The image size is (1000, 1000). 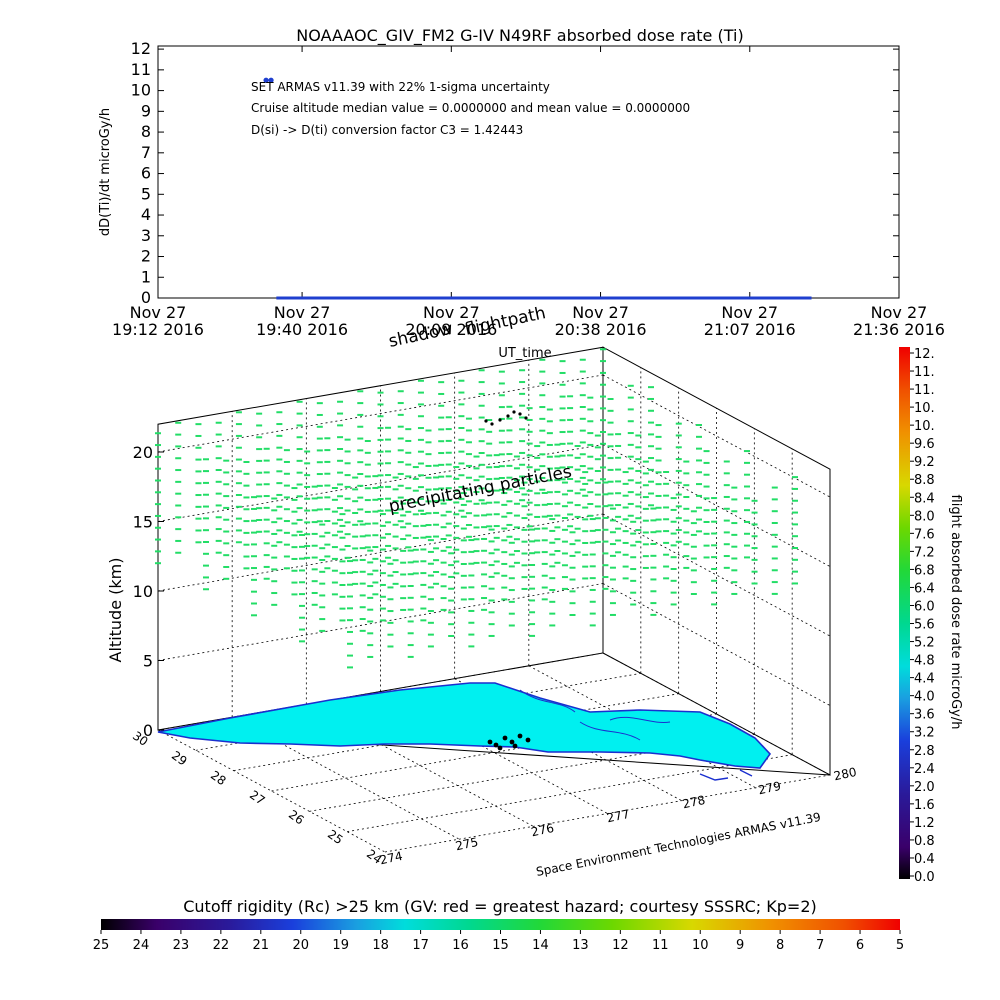 What do you see at coordinates (924, 444) in the screenshot?
I see `vertical-colorbar-tick-label: 9.6` at bounding box center [924, 444].